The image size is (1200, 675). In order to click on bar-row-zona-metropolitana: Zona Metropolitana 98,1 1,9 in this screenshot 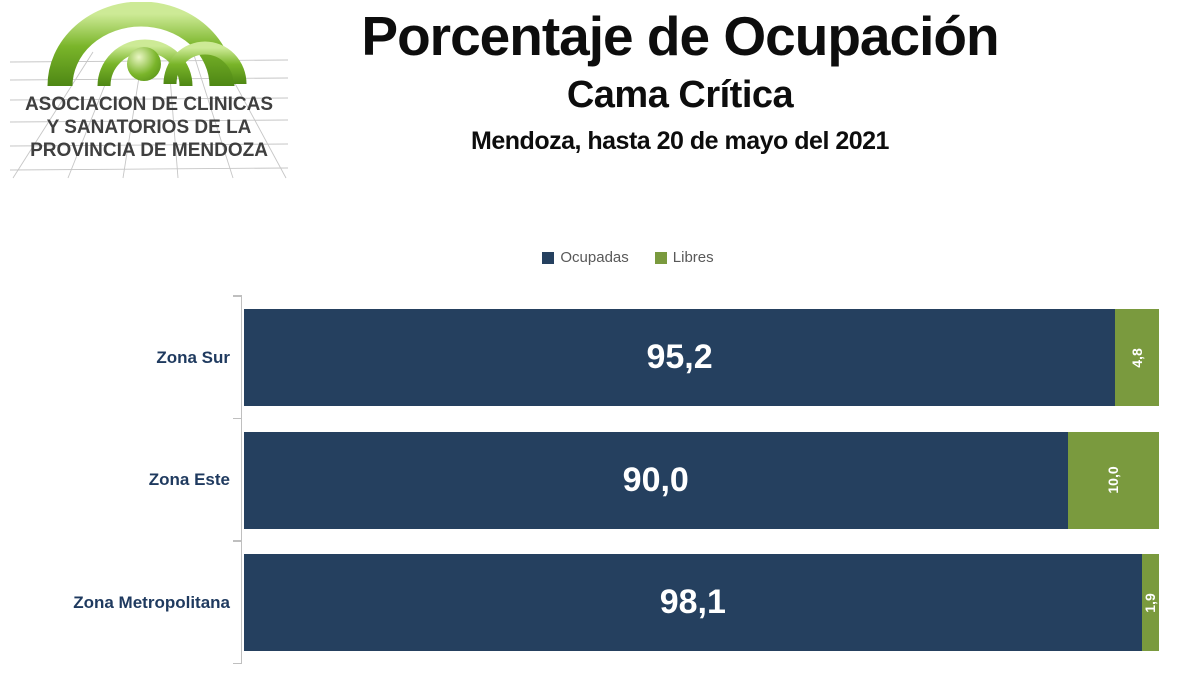, I will do `click(616, 603)`.